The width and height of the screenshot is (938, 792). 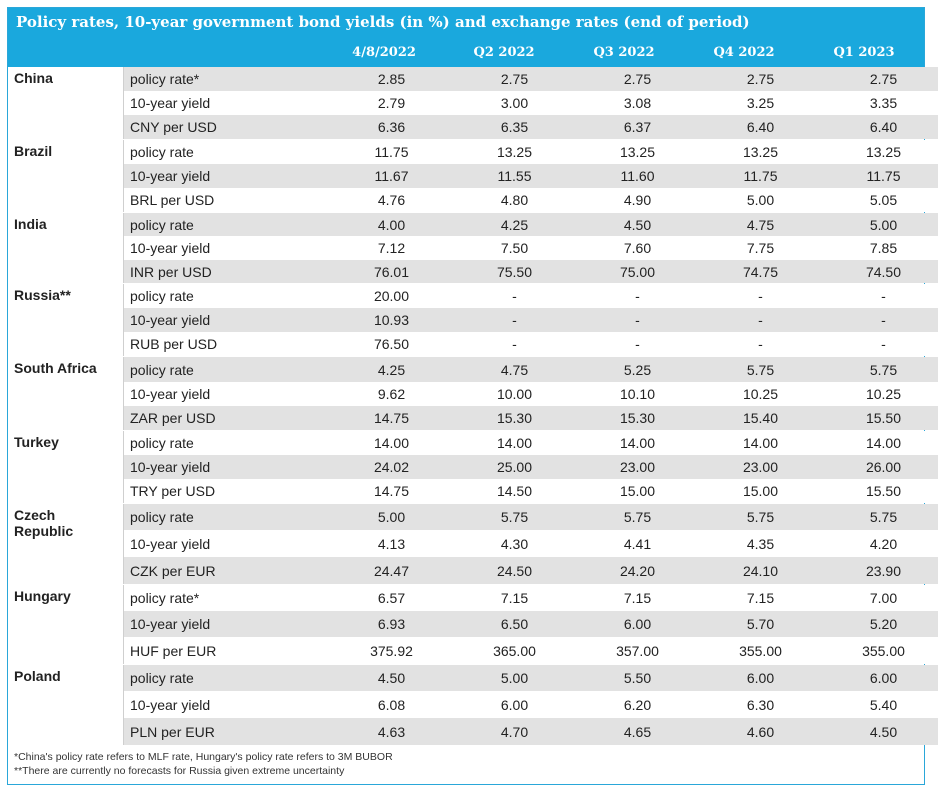 What do you see at coordinates (531, 543) in the screenshot?
I see `table-row: 10-year yield 4.13 4.30 4.41 4.35 4.20` at bounding box center [531, 543].